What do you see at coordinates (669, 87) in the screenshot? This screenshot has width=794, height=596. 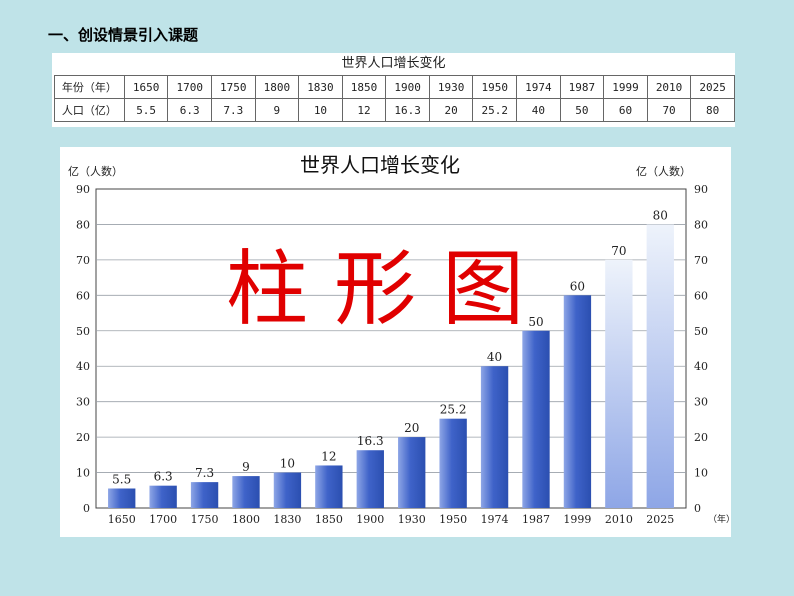 I see `table-cell-year: 2010` at bounding box center [669, 87].